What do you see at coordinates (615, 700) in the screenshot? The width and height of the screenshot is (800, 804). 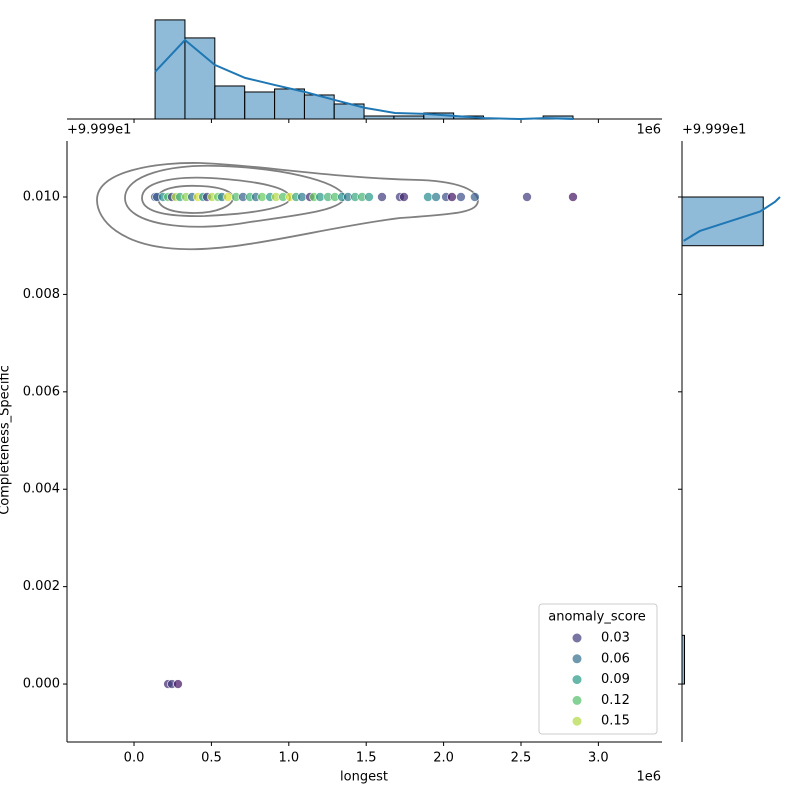 I see `legend-label: 0.12` at bounding box center [615, 700].